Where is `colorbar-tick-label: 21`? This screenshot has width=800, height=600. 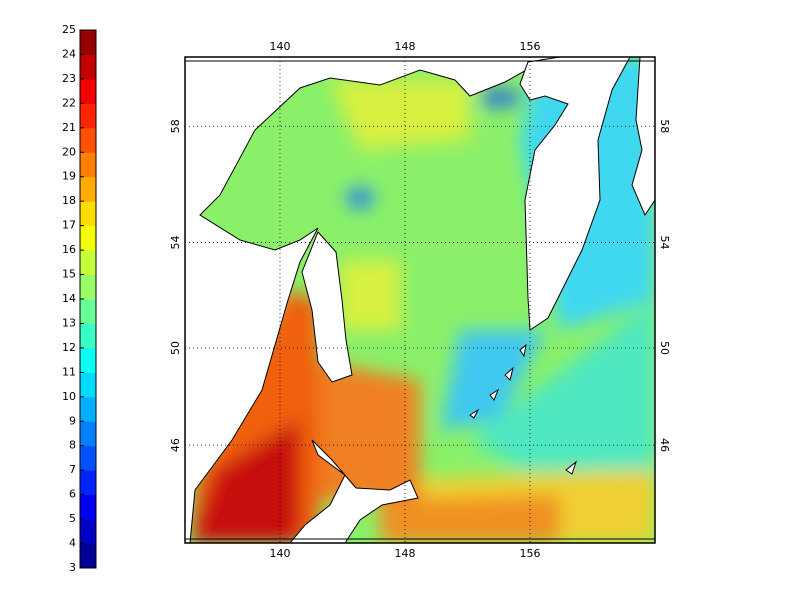
colorbar-tick-label: 21 is located at coordinates (69, 127).